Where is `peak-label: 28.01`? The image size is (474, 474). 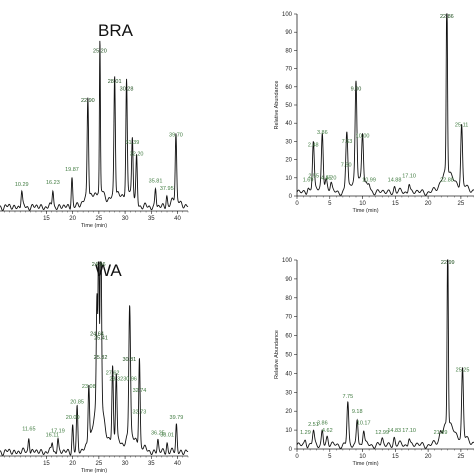
peak-label: 28.01 is located at coordinates (115, 82).